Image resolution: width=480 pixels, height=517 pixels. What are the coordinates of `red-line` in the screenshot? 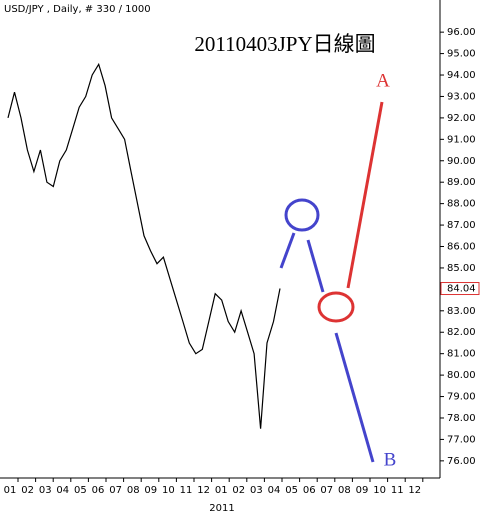 It's located at (365, 195).